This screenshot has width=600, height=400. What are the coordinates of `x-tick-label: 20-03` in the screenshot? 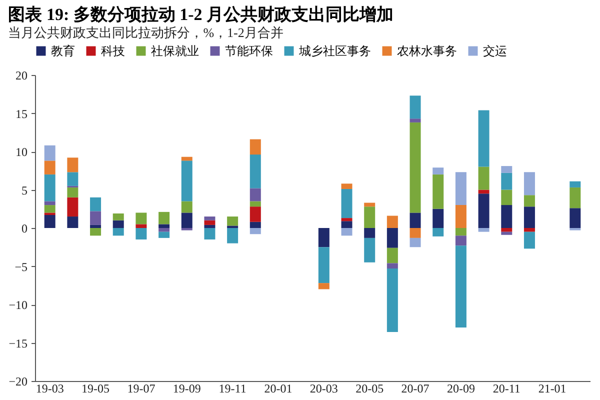 It's located at (324, 389).